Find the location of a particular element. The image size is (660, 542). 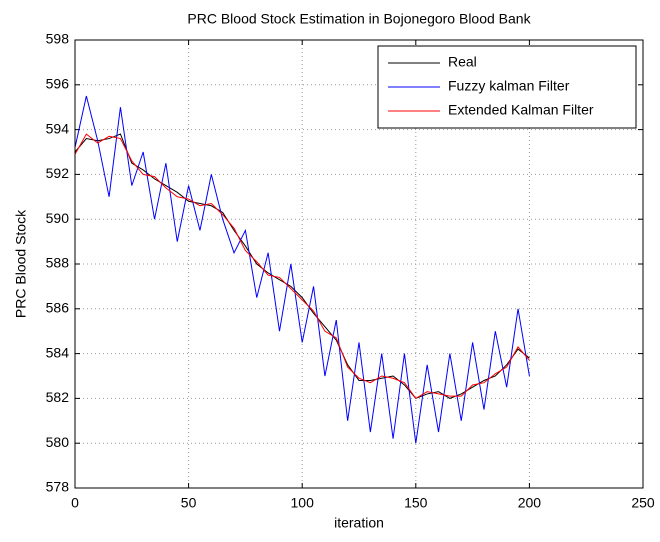

y-tick-label: 578 is located at coordinates (58, 487).